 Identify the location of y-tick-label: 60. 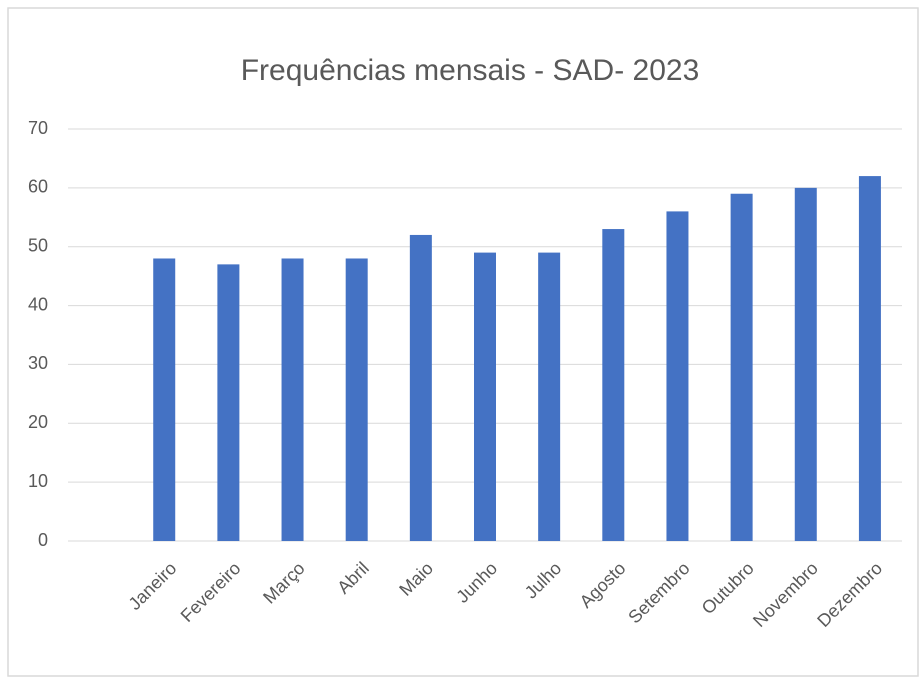
(38, 187).